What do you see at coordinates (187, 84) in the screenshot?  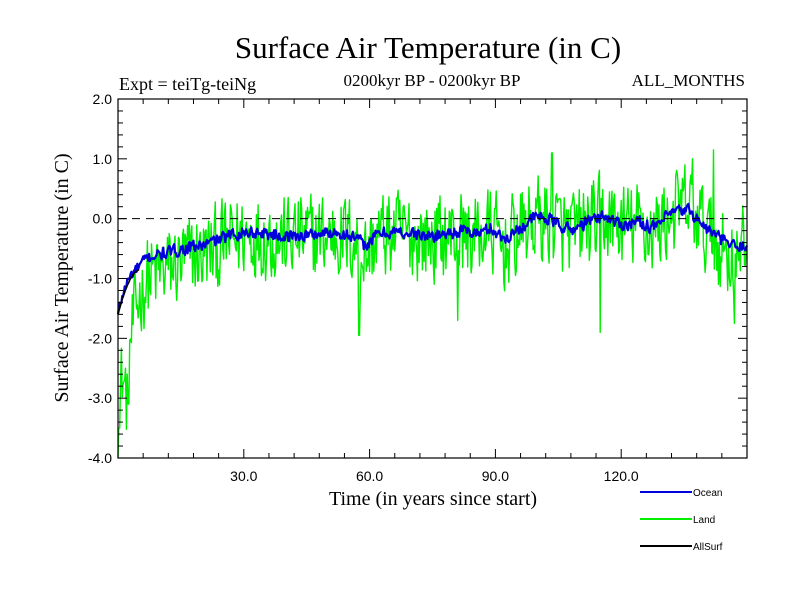 I see `experiment-label: Expt = teiTg-teiNg` at bounding box center [187, 84].